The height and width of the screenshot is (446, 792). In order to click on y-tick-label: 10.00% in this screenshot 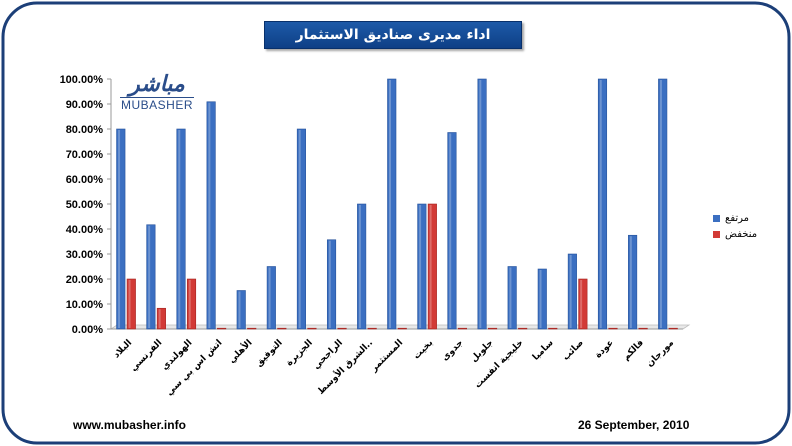, I will do `click(85, 305)`.